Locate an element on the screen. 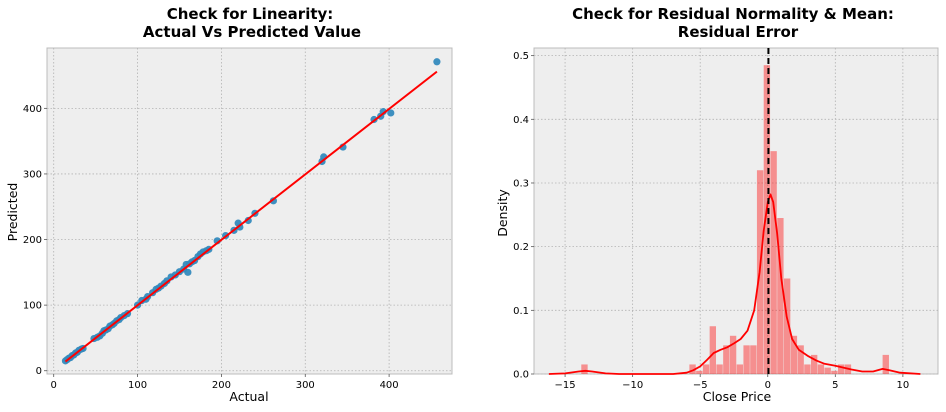  x-axis-label: Actual is located at coordinates (248, 396).